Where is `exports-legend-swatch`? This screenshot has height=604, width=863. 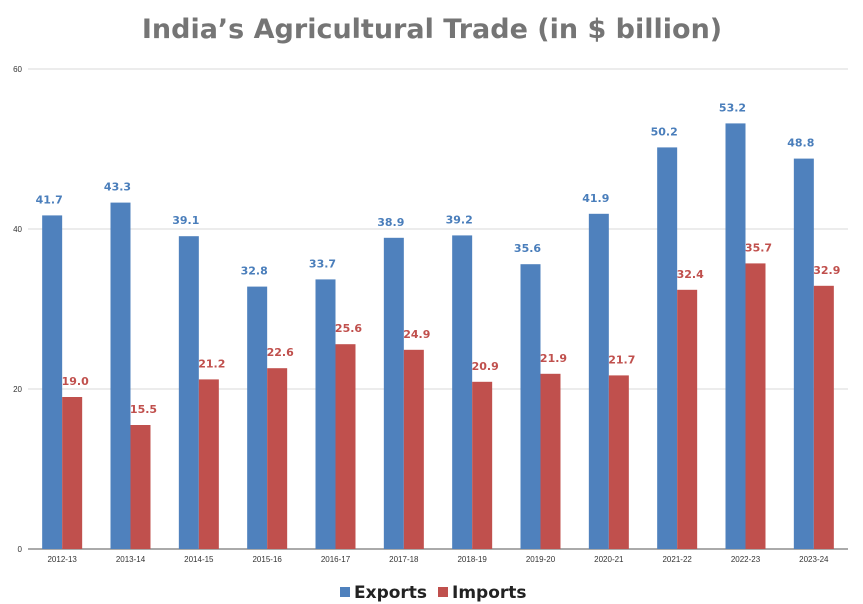 exports-legend-swatch is located at coordinates (345, 592).